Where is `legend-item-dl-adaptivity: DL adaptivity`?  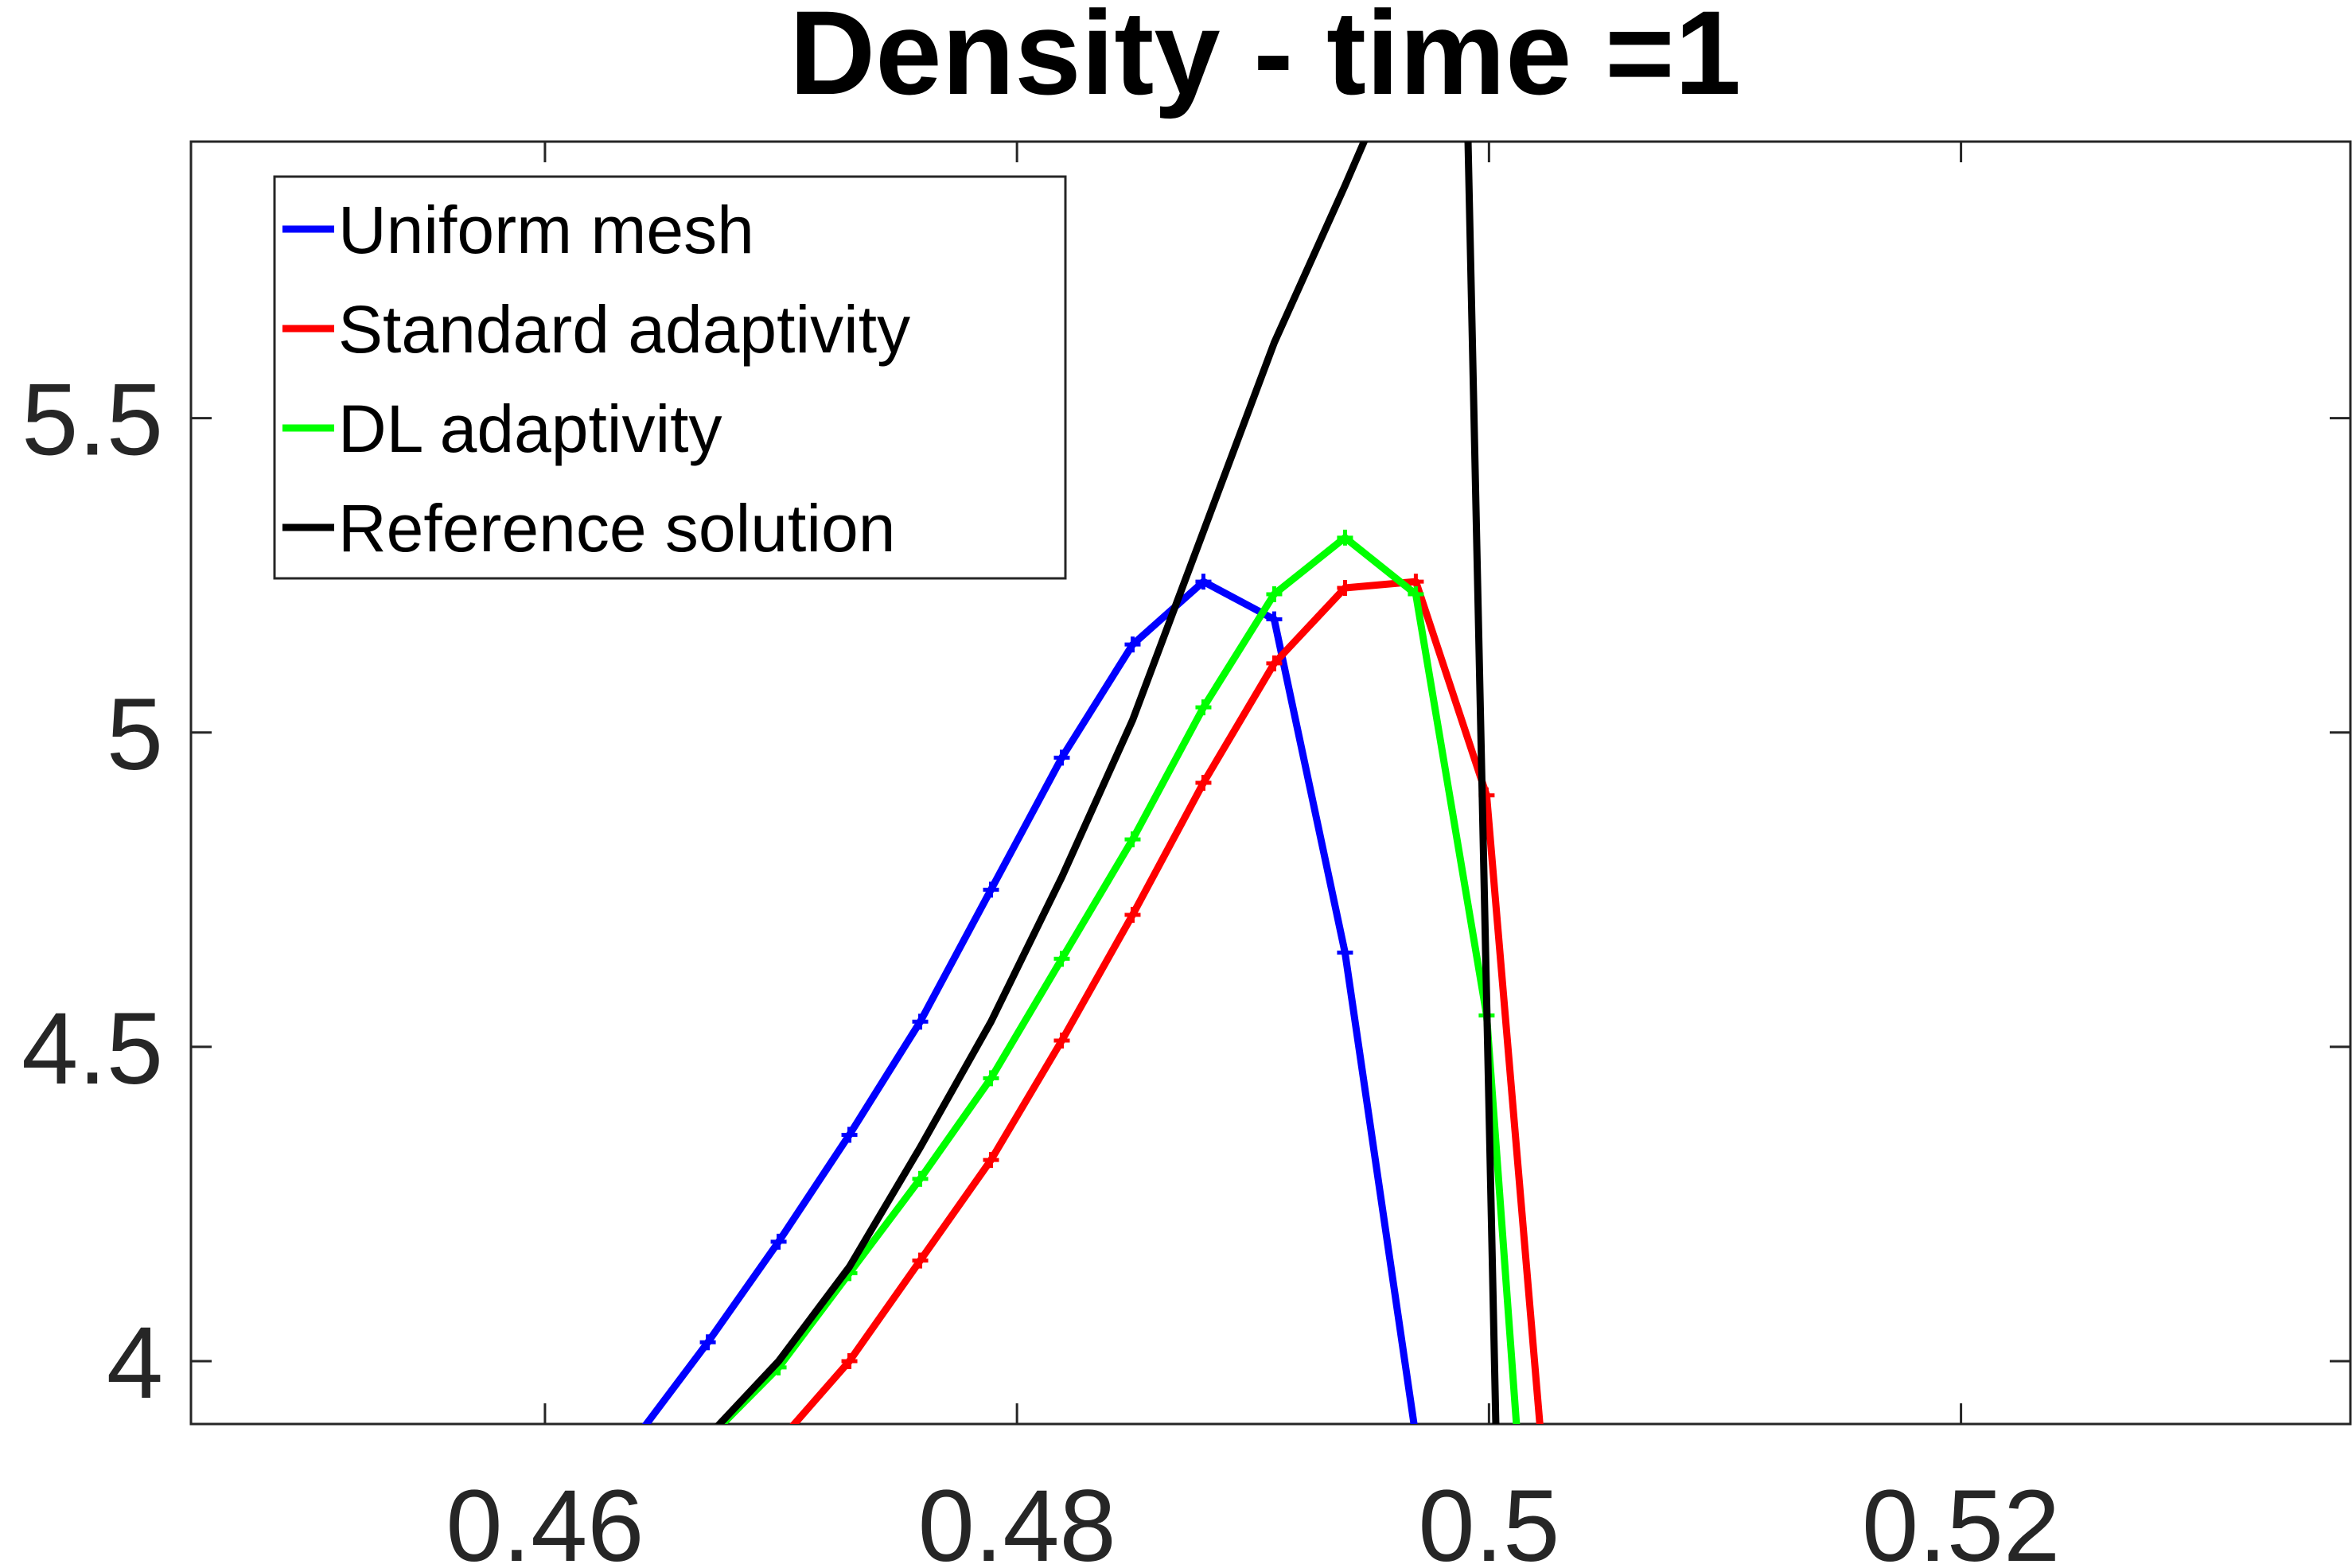 legend-item-dl-adaptivity: DL adaptivity is located at coordinates (502, 428).